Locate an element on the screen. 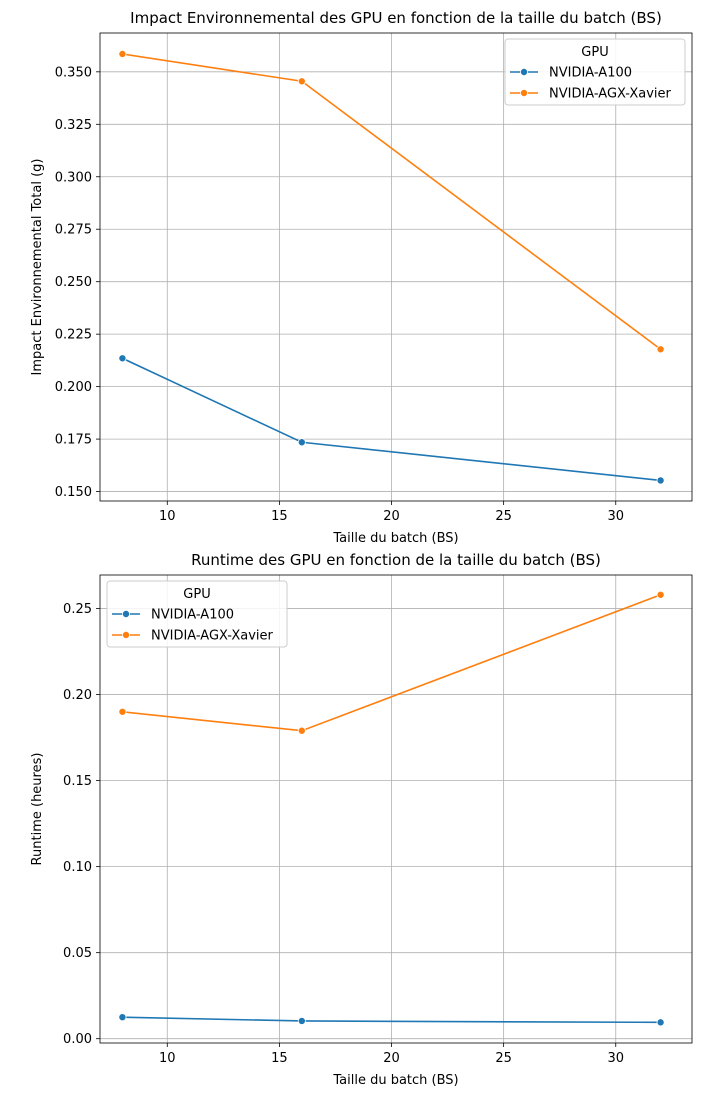  chart2-legend-title: GPU is located at coordinates (196, 594).